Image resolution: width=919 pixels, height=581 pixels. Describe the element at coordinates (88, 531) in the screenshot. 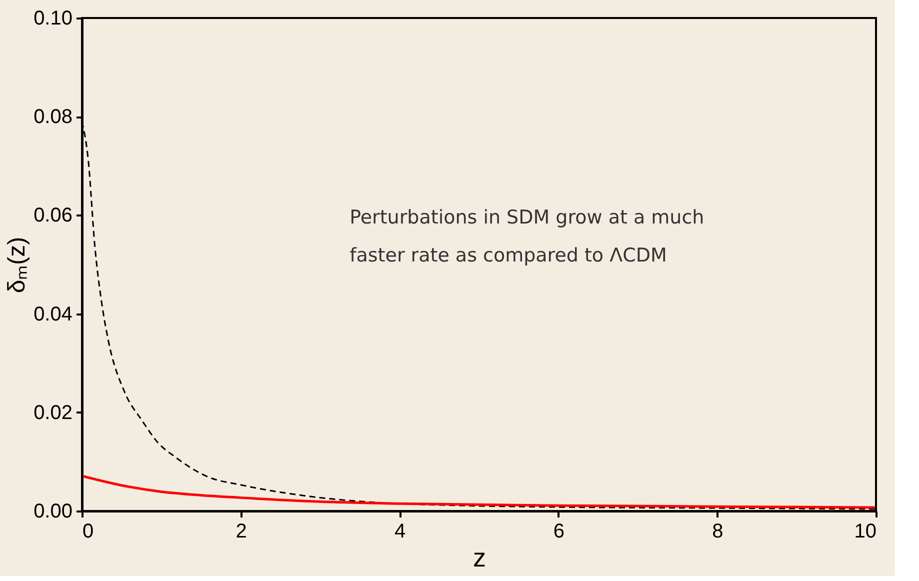

I see `x-tick-label: 0` at that location.